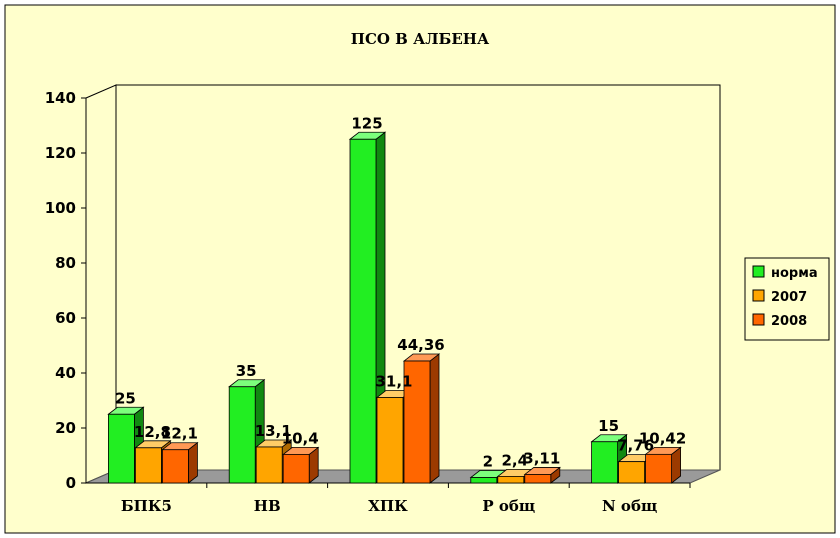 This screenshot has width=840, height=538. Describe the element at coordinates (388, 506) in the screenshot. I see `x-tick-label: ХПК` at that location.